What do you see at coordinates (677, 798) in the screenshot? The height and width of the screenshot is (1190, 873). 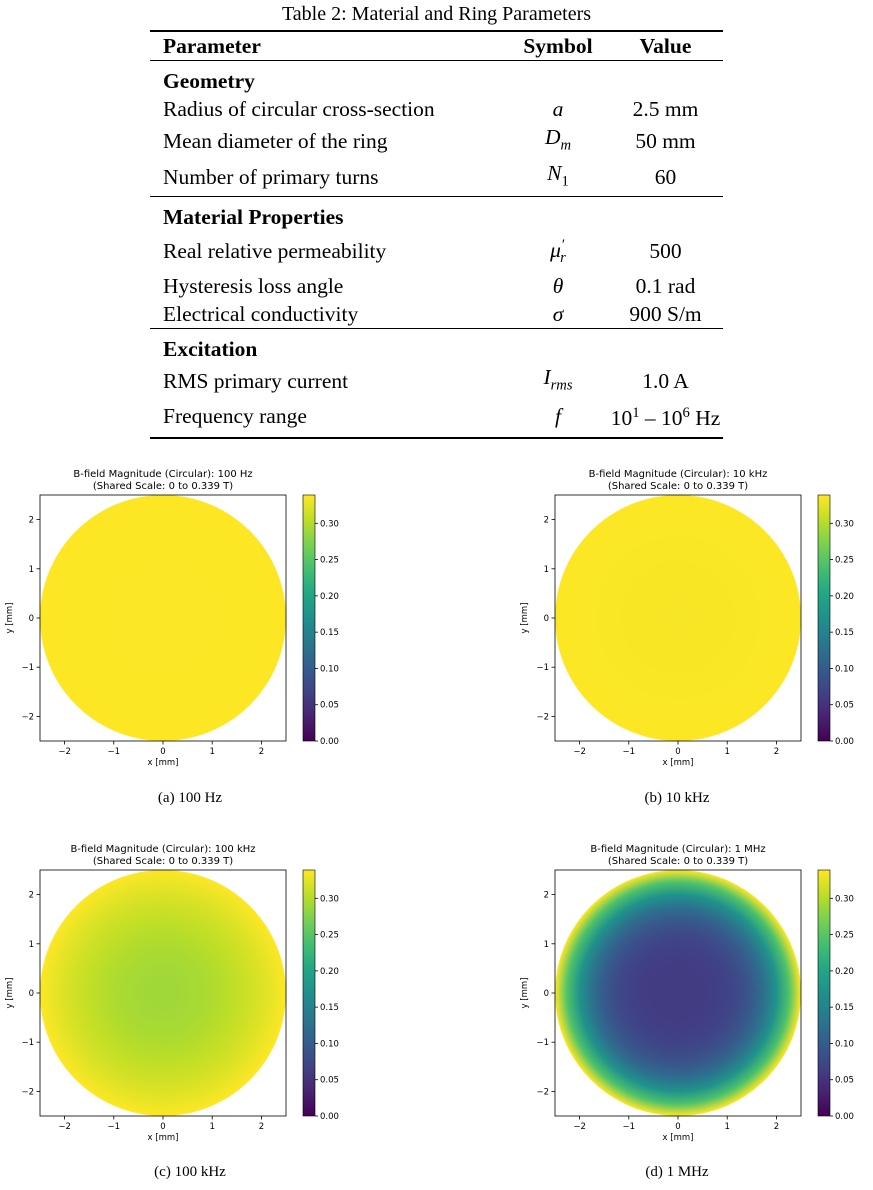 I see `figure-caption: (b) 10 kHz` at bounding box center [677, 798].